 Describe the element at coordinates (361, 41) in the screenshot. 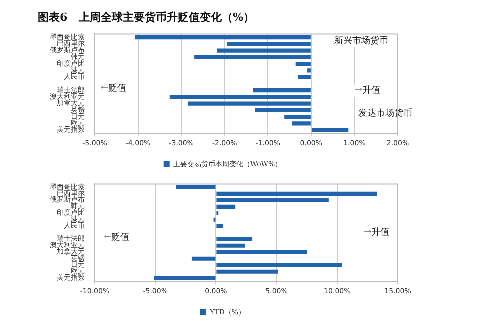

I see `annotation: 新兴市场货币` at that location.